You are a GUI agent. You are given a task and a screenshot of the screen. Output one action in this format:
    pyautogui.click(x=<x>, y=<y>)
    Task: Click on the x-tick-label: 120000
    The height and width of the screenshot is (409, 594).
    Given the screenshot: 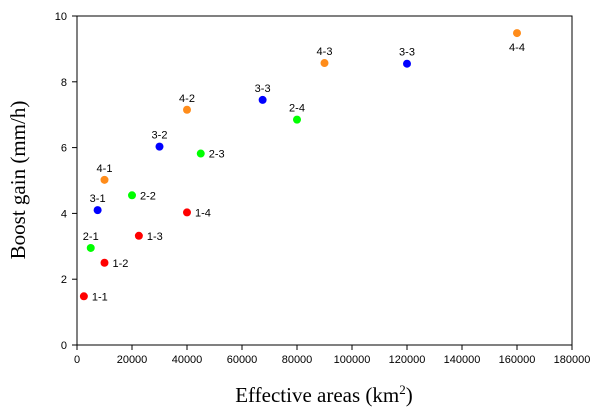 What is the action you would take?
    pyautogui.click(x=407, y=360)
    